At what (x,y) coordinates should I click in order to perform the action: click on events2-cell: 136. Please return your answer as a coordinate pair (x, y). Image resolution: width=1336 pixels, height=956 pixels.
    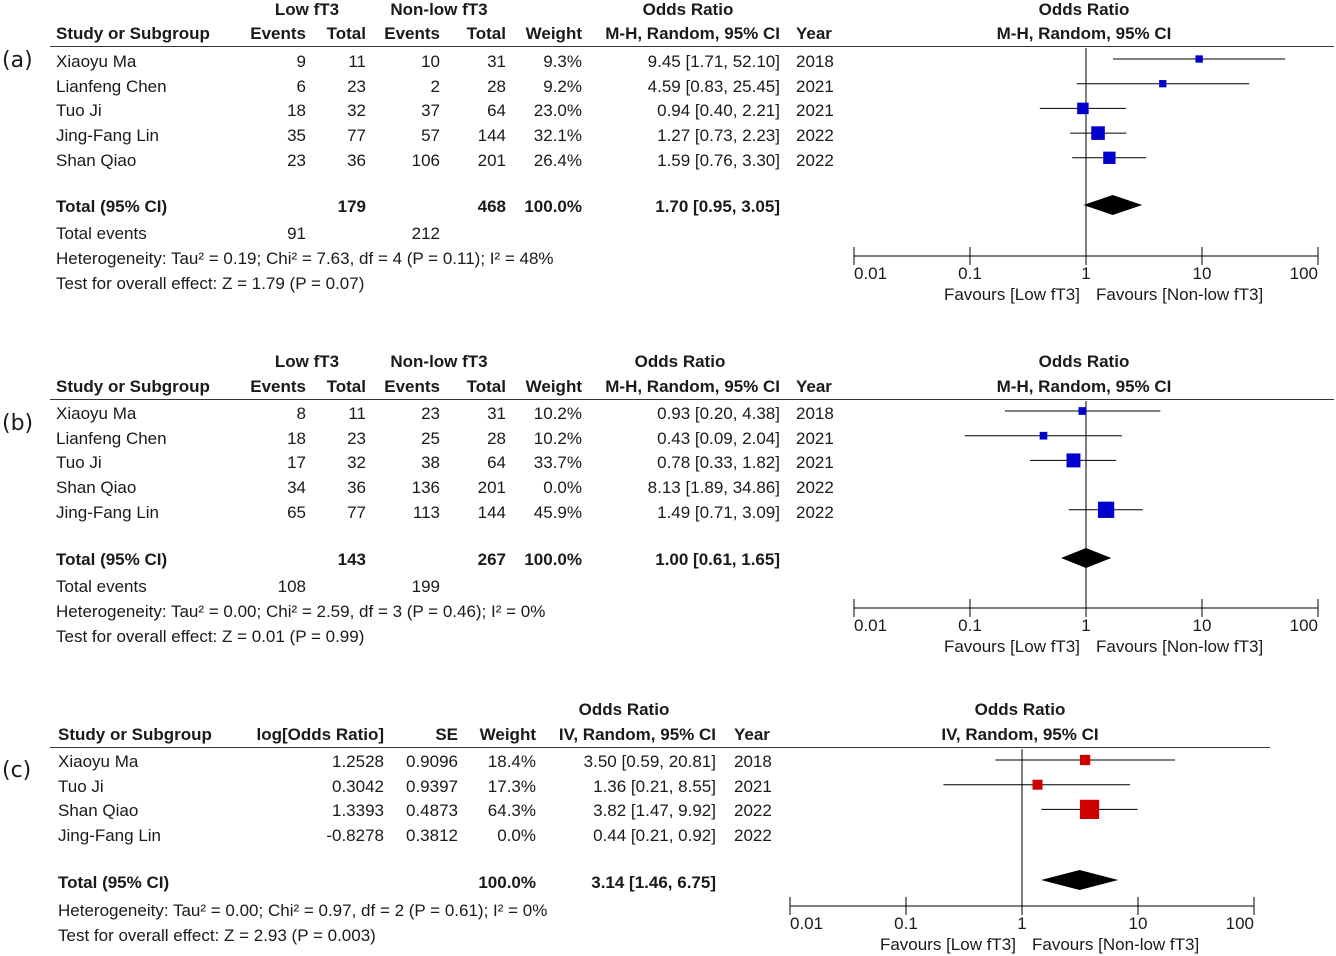
    Looking at the image, I should click on (425, 488).